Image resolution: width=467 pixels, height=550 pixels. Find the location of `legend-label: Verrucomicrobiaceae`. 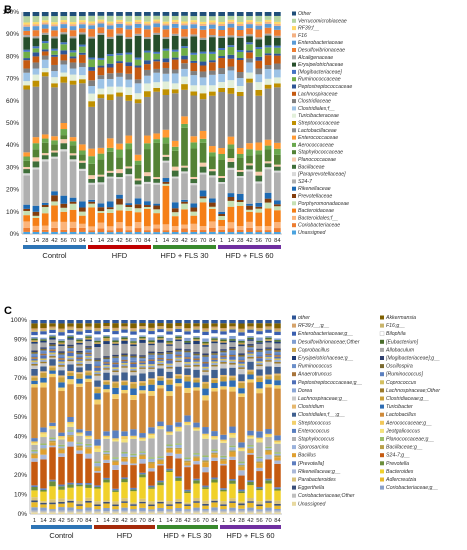

legend-label: Verrucomicrobiaceae is located at coordinates (322, 21).